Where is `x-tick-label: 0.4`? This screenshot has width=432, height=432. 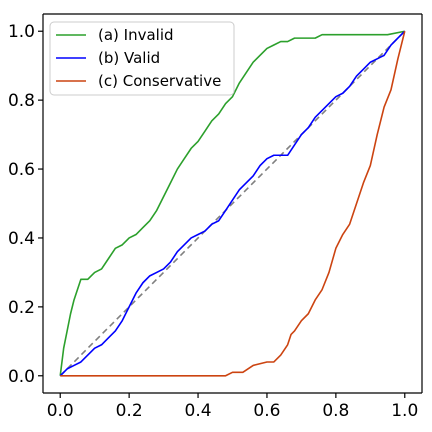
x-tick-label: 0.4 is located at coordinates (198, 411).